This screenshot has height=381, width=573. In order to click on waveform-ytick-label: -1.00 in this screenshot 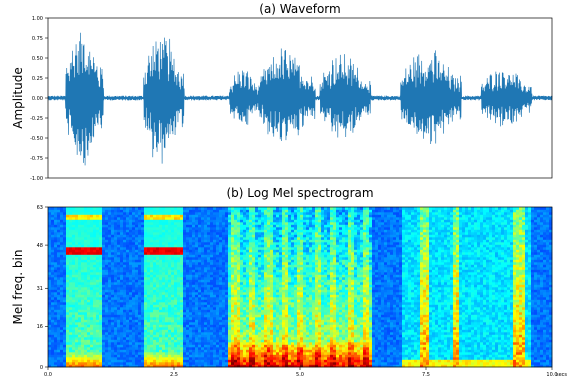, I will do `click(36, 179)`.